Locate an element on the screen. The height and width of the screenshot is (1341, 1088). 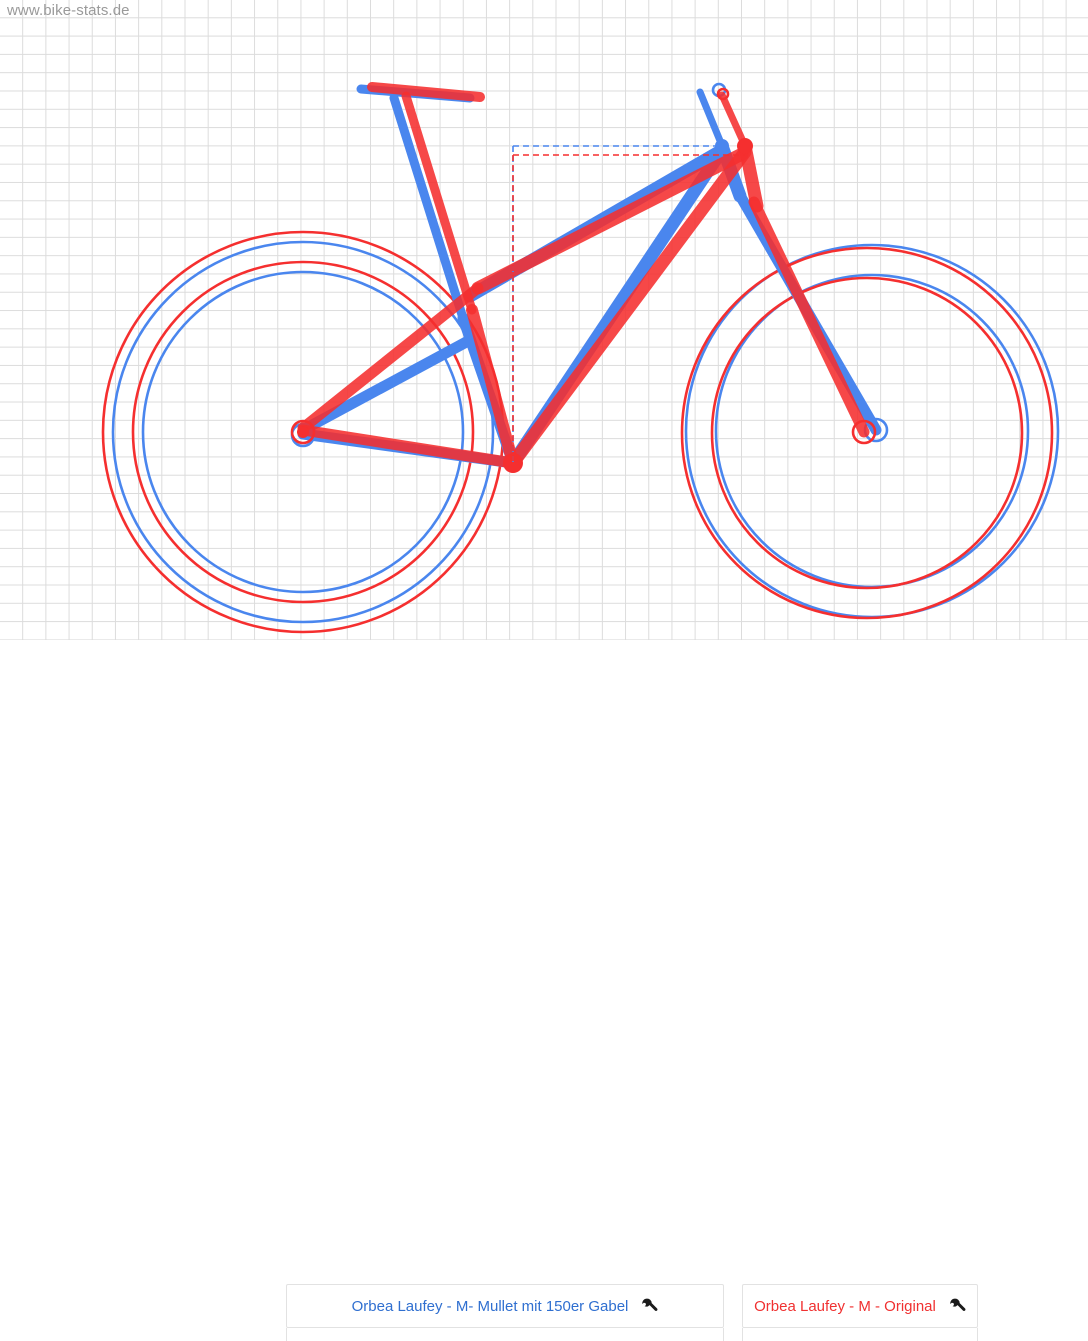
legend-item-bike-b-label: Orbea Laufey - M - Original is located at coordinates (845, 1306).